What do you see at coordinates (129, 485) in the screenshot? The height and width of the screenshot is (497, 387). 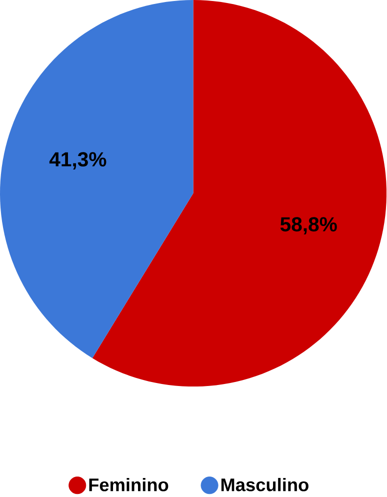 I see `legend-label: Feminino` at bounding box center [129, 485].